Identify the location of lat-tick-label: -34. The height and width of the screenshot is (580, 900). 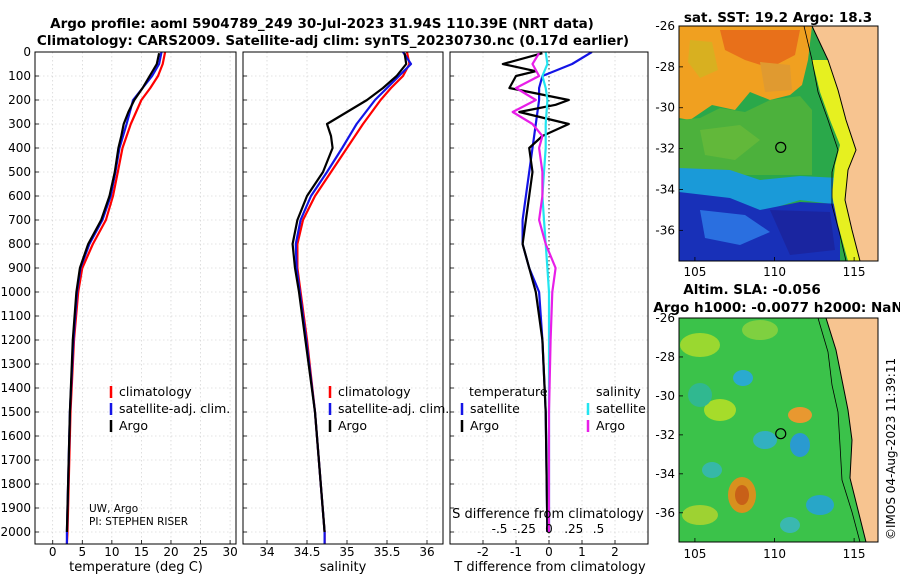
(665, 189).